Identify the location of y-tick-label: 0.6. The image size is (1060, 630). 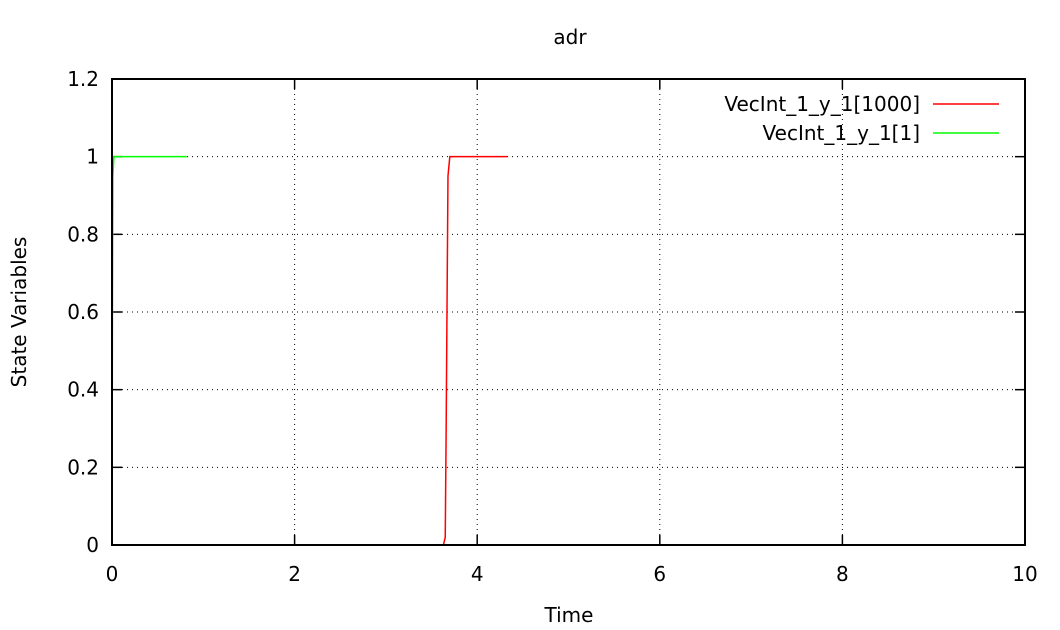
(83, 312).